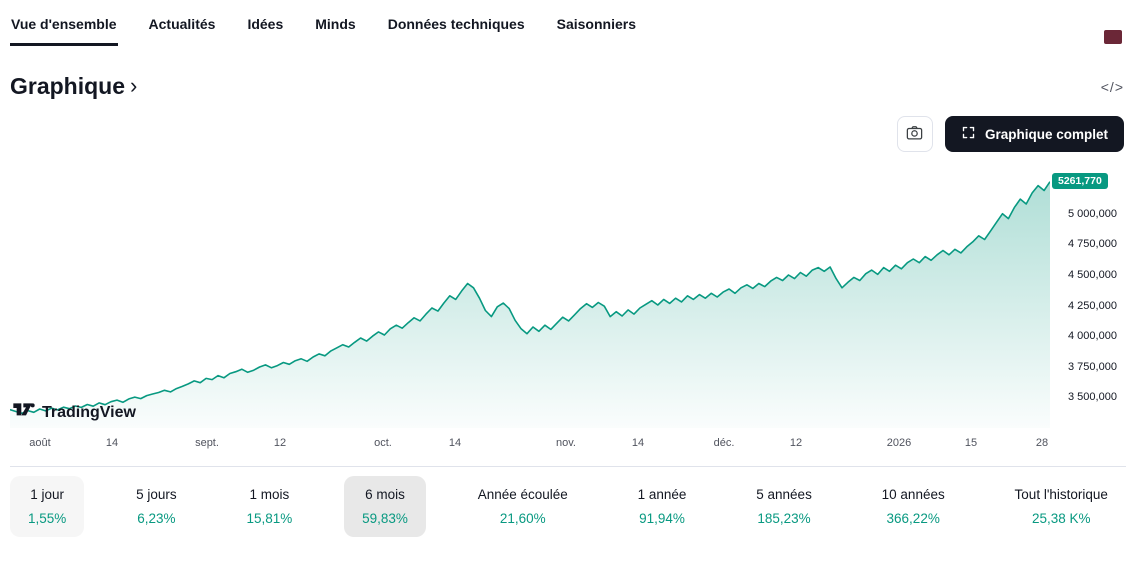 This screenshot has height=563, width=1136. Describe the element at coordinates (1061, 494) in the screenshot. I see `period-label: Tout l'historique` at that location.